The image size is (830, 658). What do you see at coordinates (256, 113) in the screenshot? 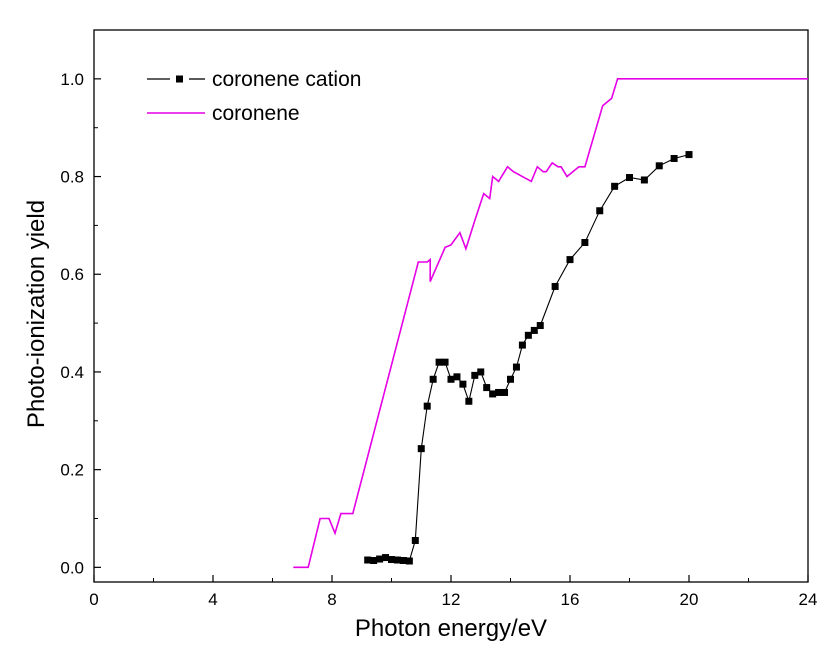
I see `legend-label-coronene: coronene` at bounding box center [256, 113].